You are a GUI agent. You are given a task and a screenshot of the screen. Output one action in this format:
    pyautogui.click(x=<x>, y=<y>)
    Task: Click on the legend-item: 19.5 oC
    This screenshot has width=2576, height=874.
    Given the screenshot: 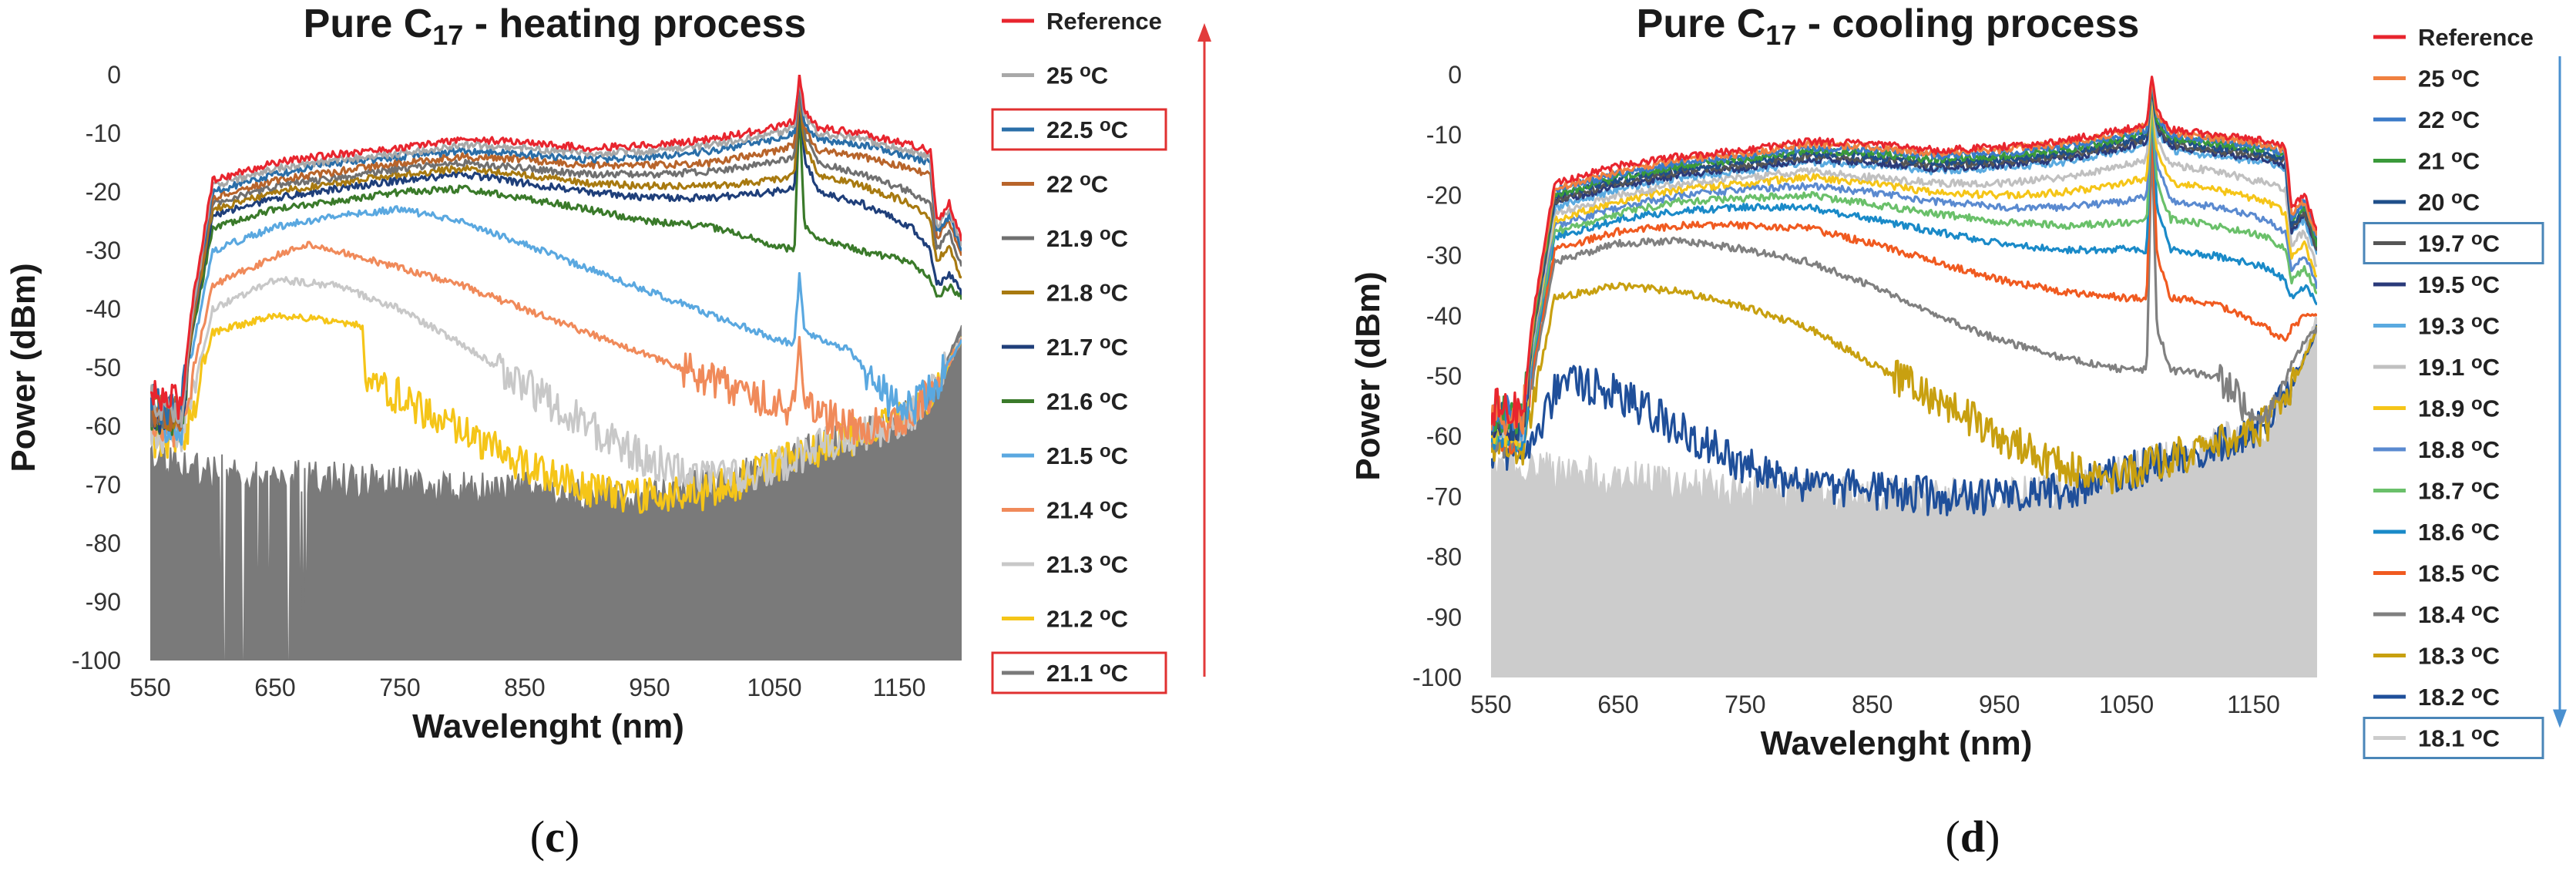 What is the action you would take?
    pyautogui.click(x=2436, y=284)
    